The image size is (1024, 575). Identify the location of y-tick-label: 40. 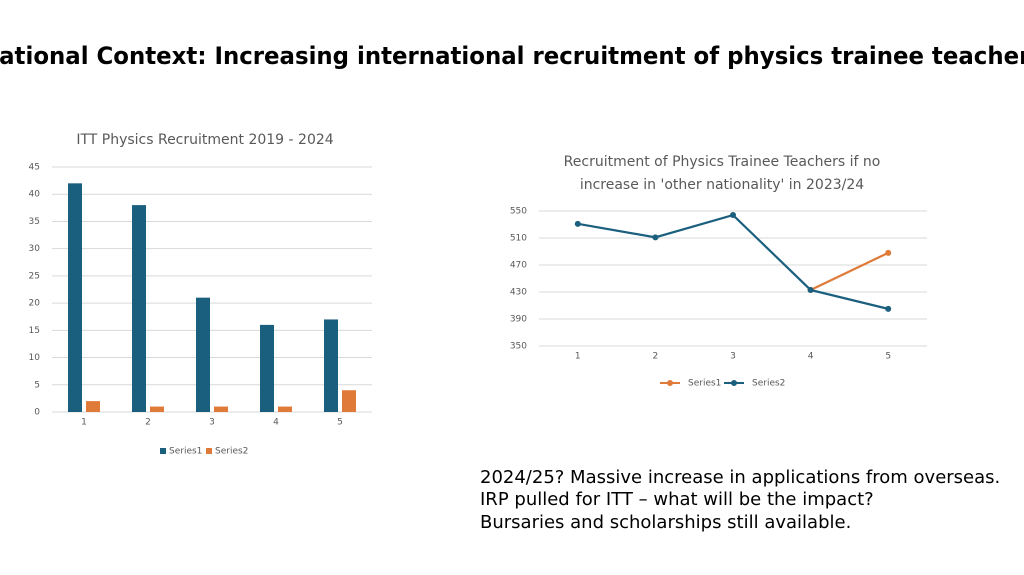
(35, 195).